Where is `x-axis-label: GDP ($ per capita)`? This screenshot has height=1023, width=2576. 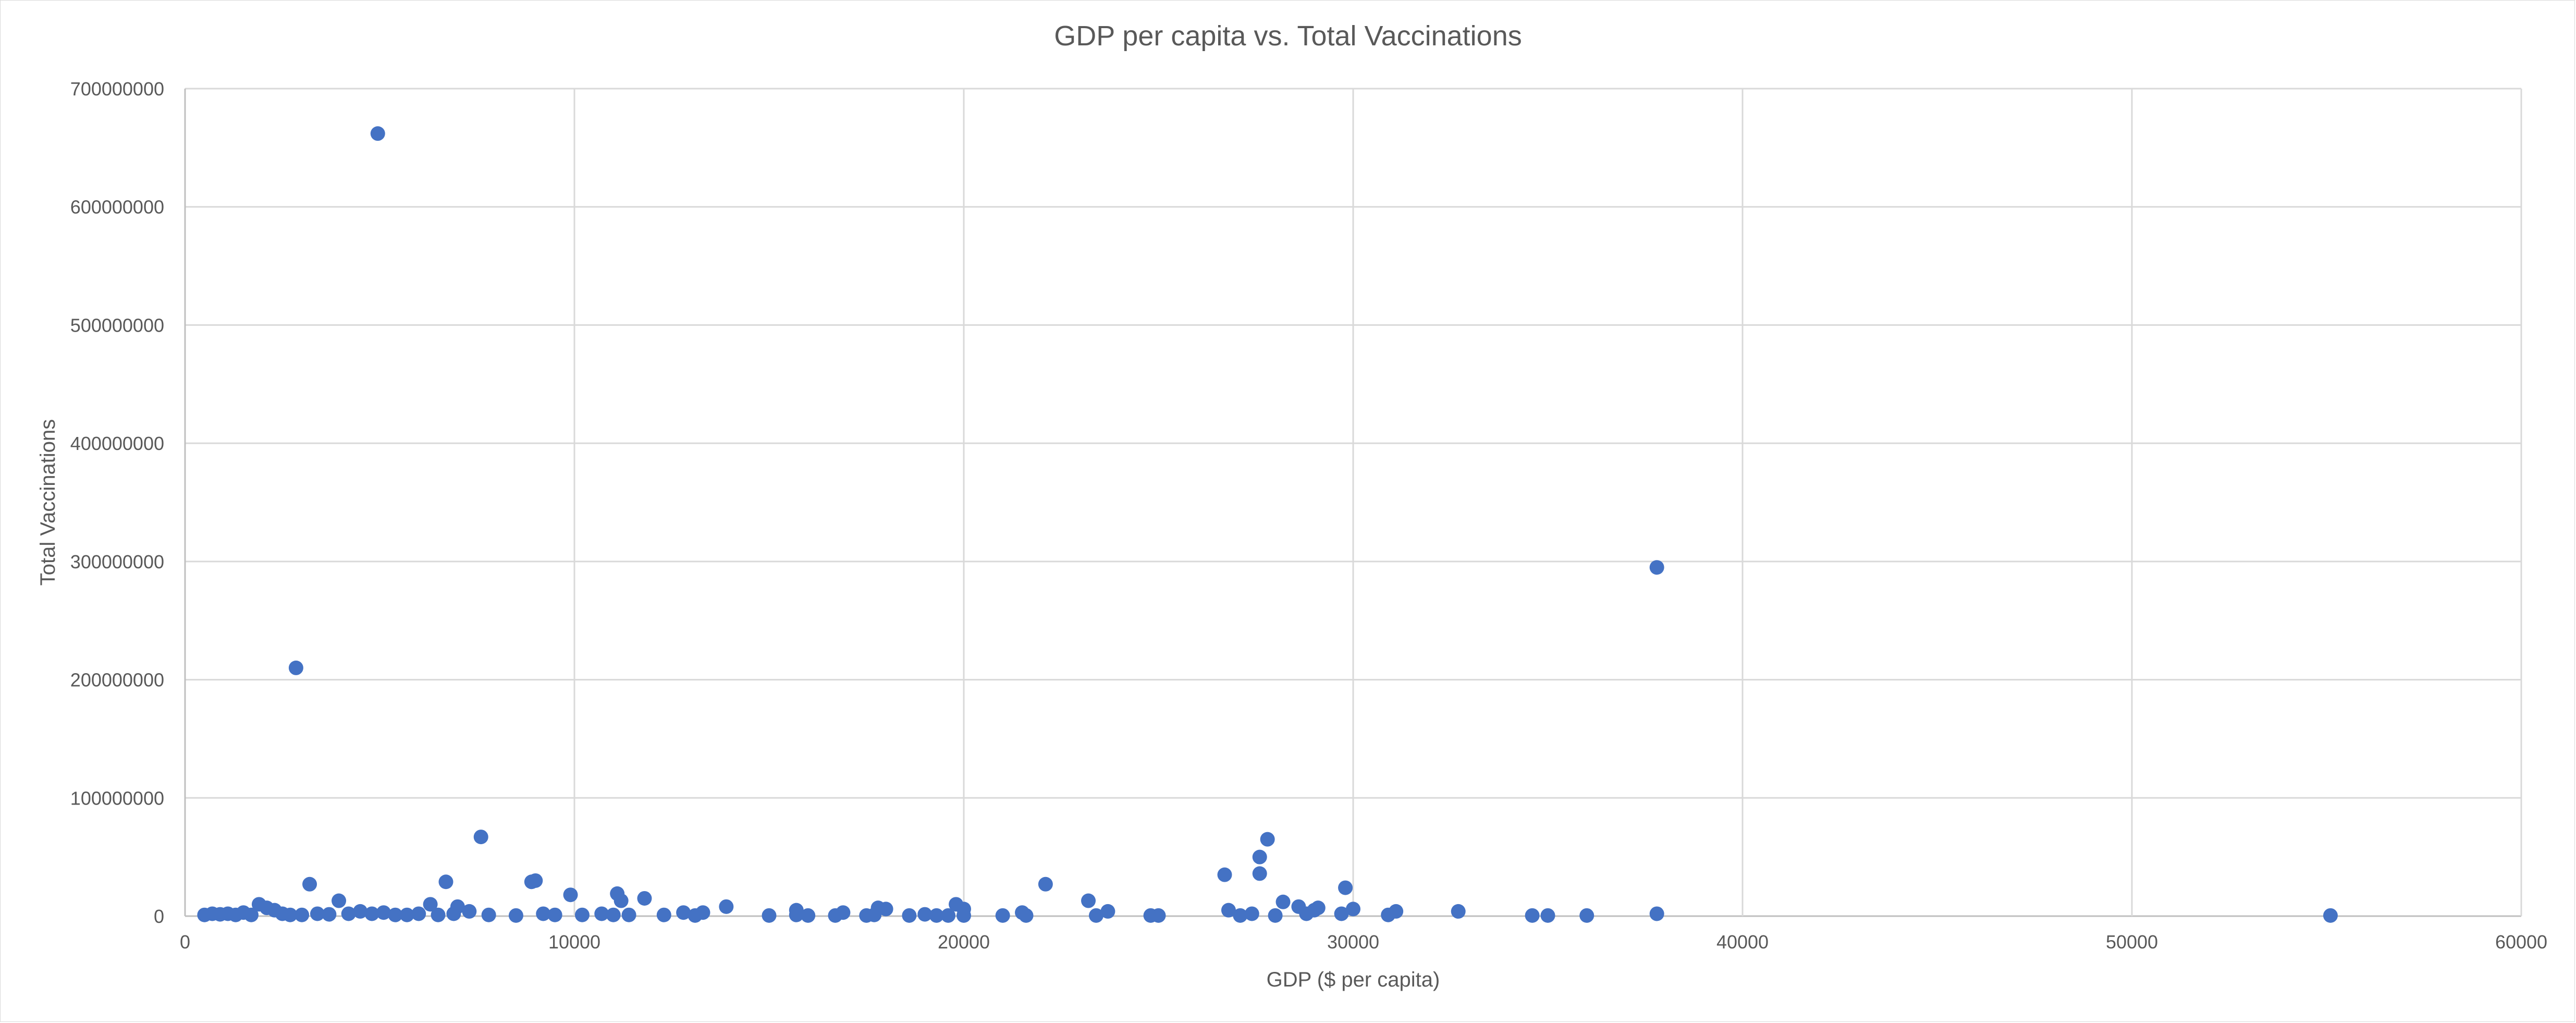
x-axis-label: GDP ($ per capita) is located at coordinates (1353, 980).